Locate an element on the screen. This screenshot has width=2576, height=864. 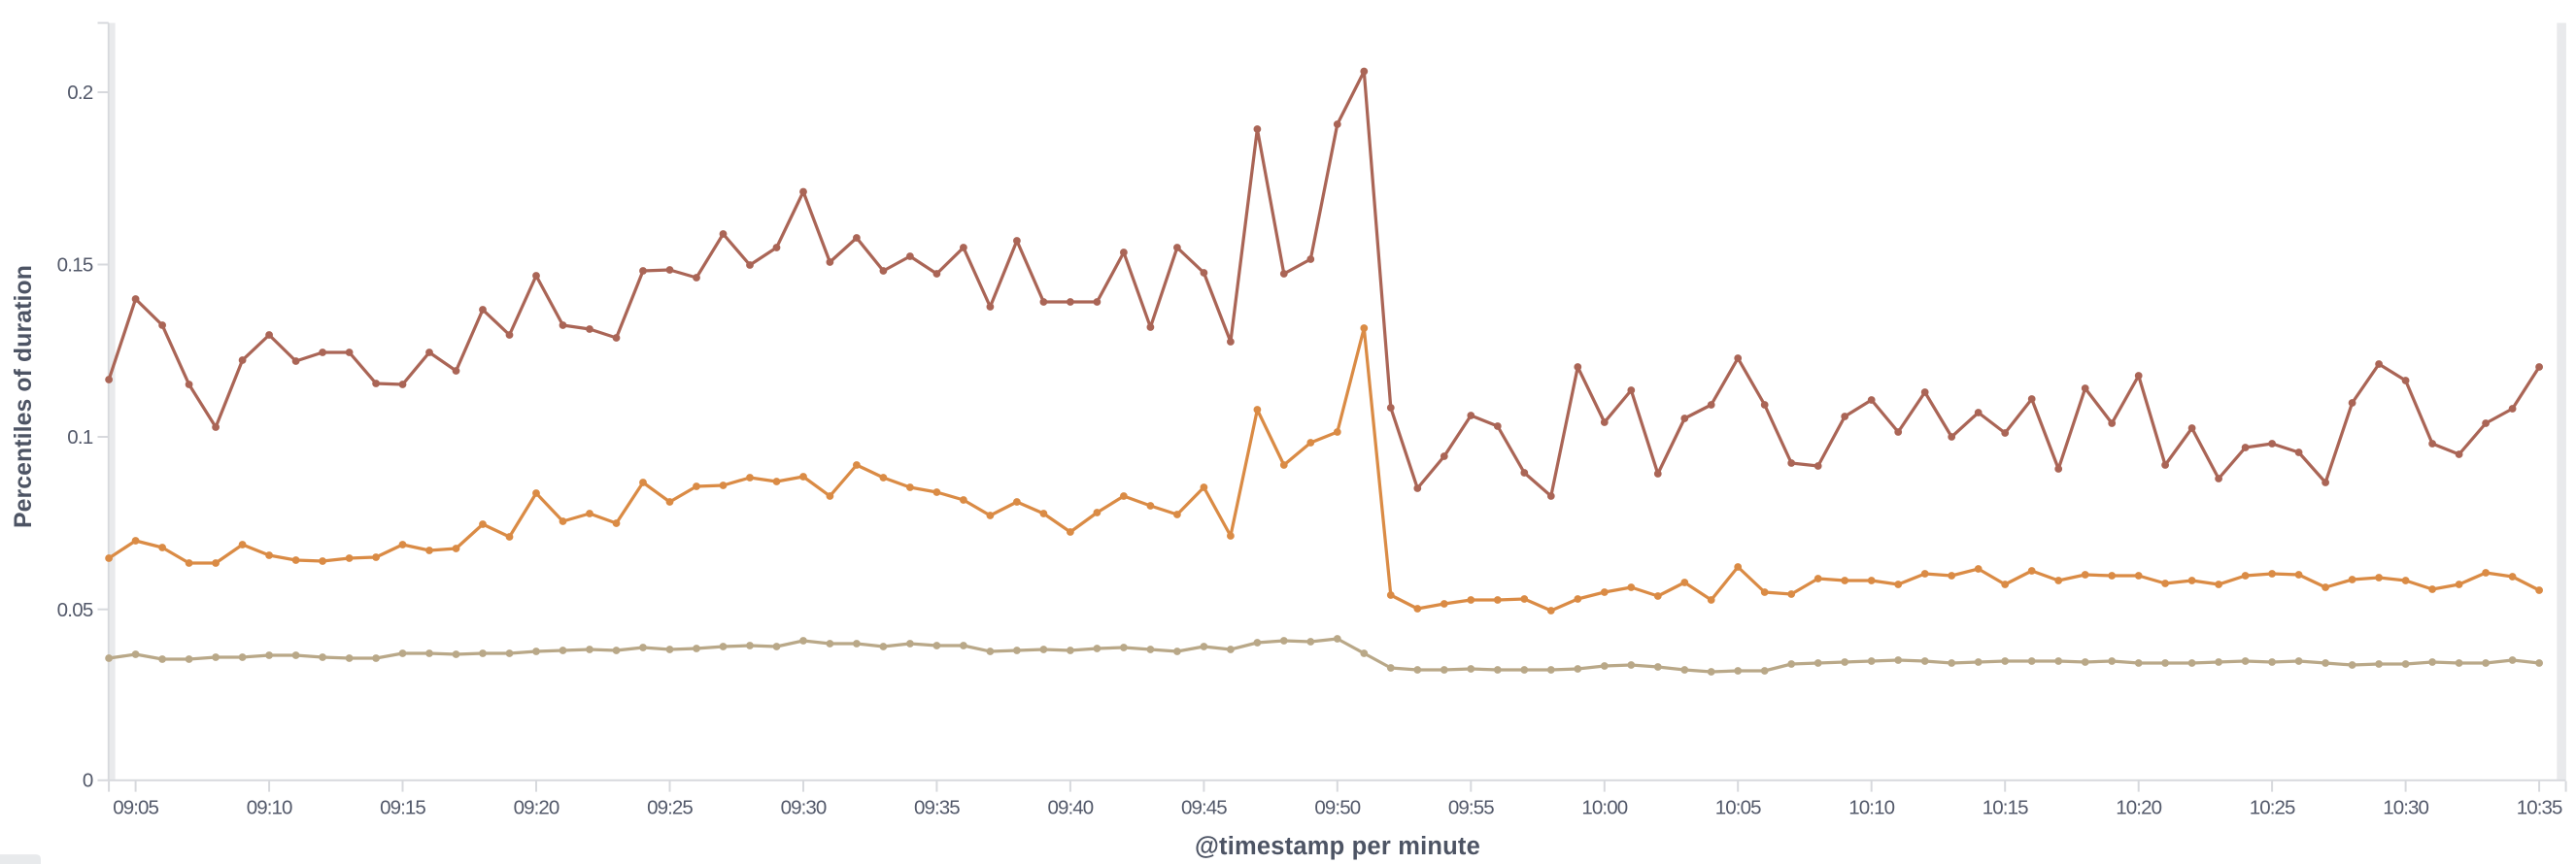
svg-text: 09:05 is located at coordinates (135, 807).